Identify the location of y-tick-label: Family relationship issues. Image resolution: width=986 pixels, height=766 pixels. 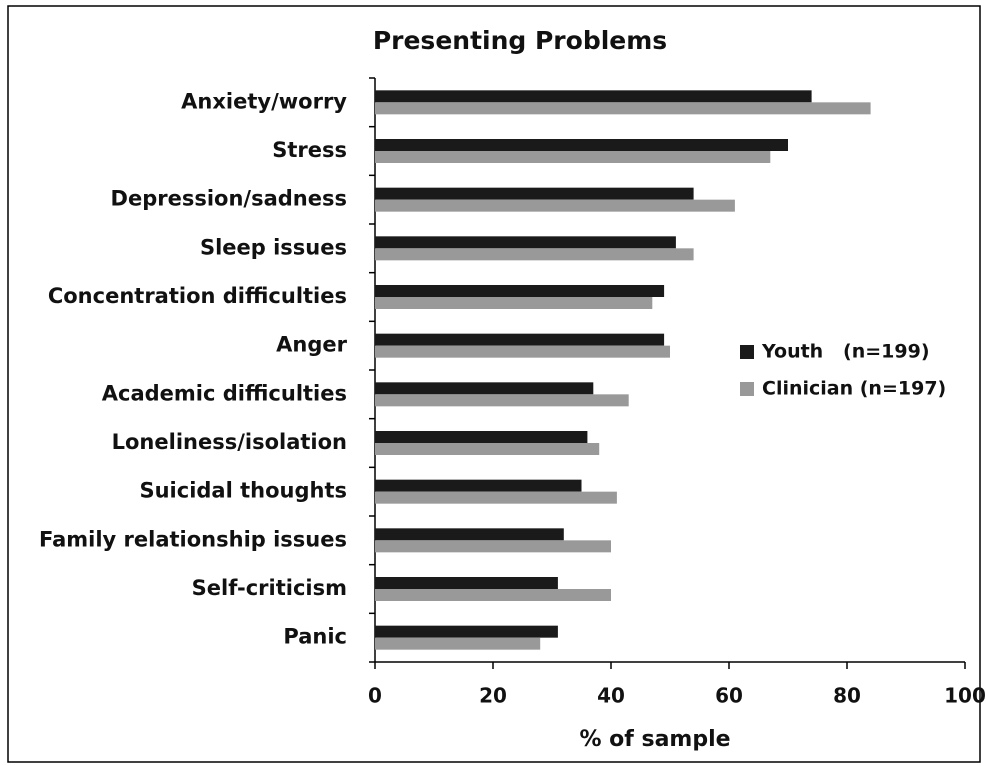
(193, 539).